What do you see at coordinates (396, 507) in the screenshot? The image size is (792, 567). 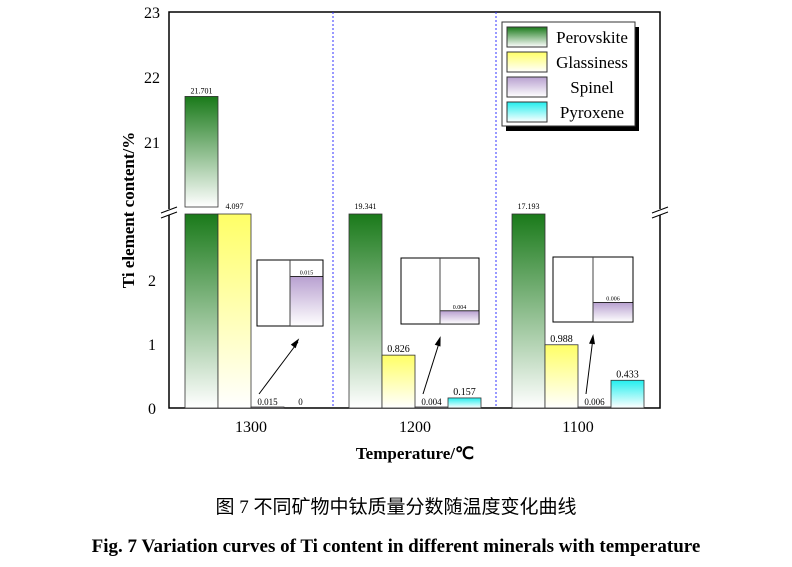 I see `caption-chinese: 图 7 不同矿物中钛质量分数随温度变化曲线` at bounding box center [396, 507].